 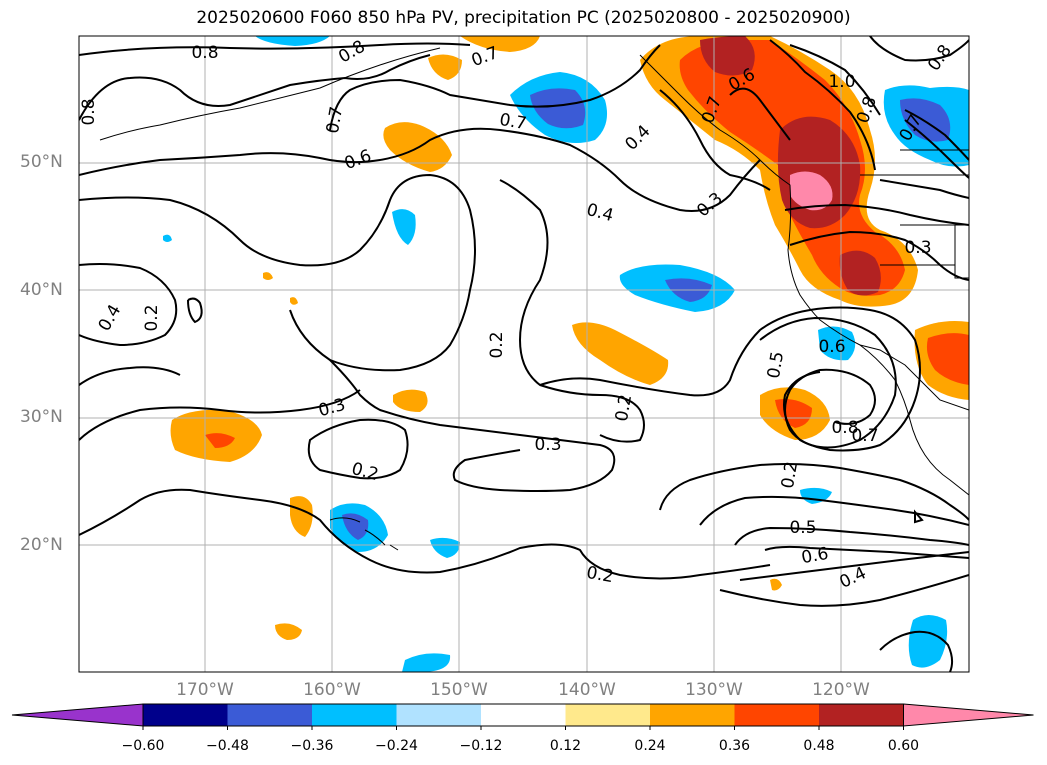 What do you see at coordinates (41, 545) in the screenshot?
I see `lat-label-20n: 20°N` at bounding box center [41, 545].